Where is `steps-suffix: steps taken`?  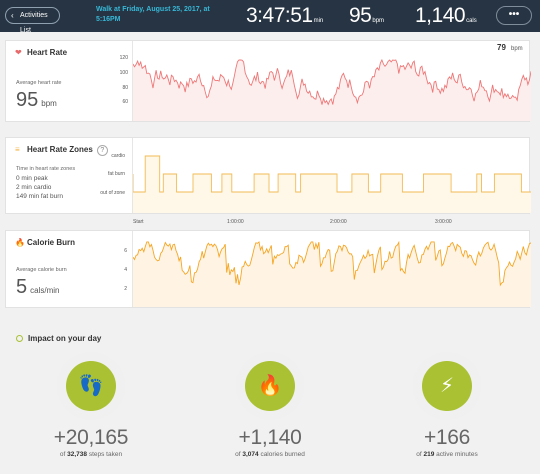 steps-suffix: steps taken is located at coordinates (105, 454).